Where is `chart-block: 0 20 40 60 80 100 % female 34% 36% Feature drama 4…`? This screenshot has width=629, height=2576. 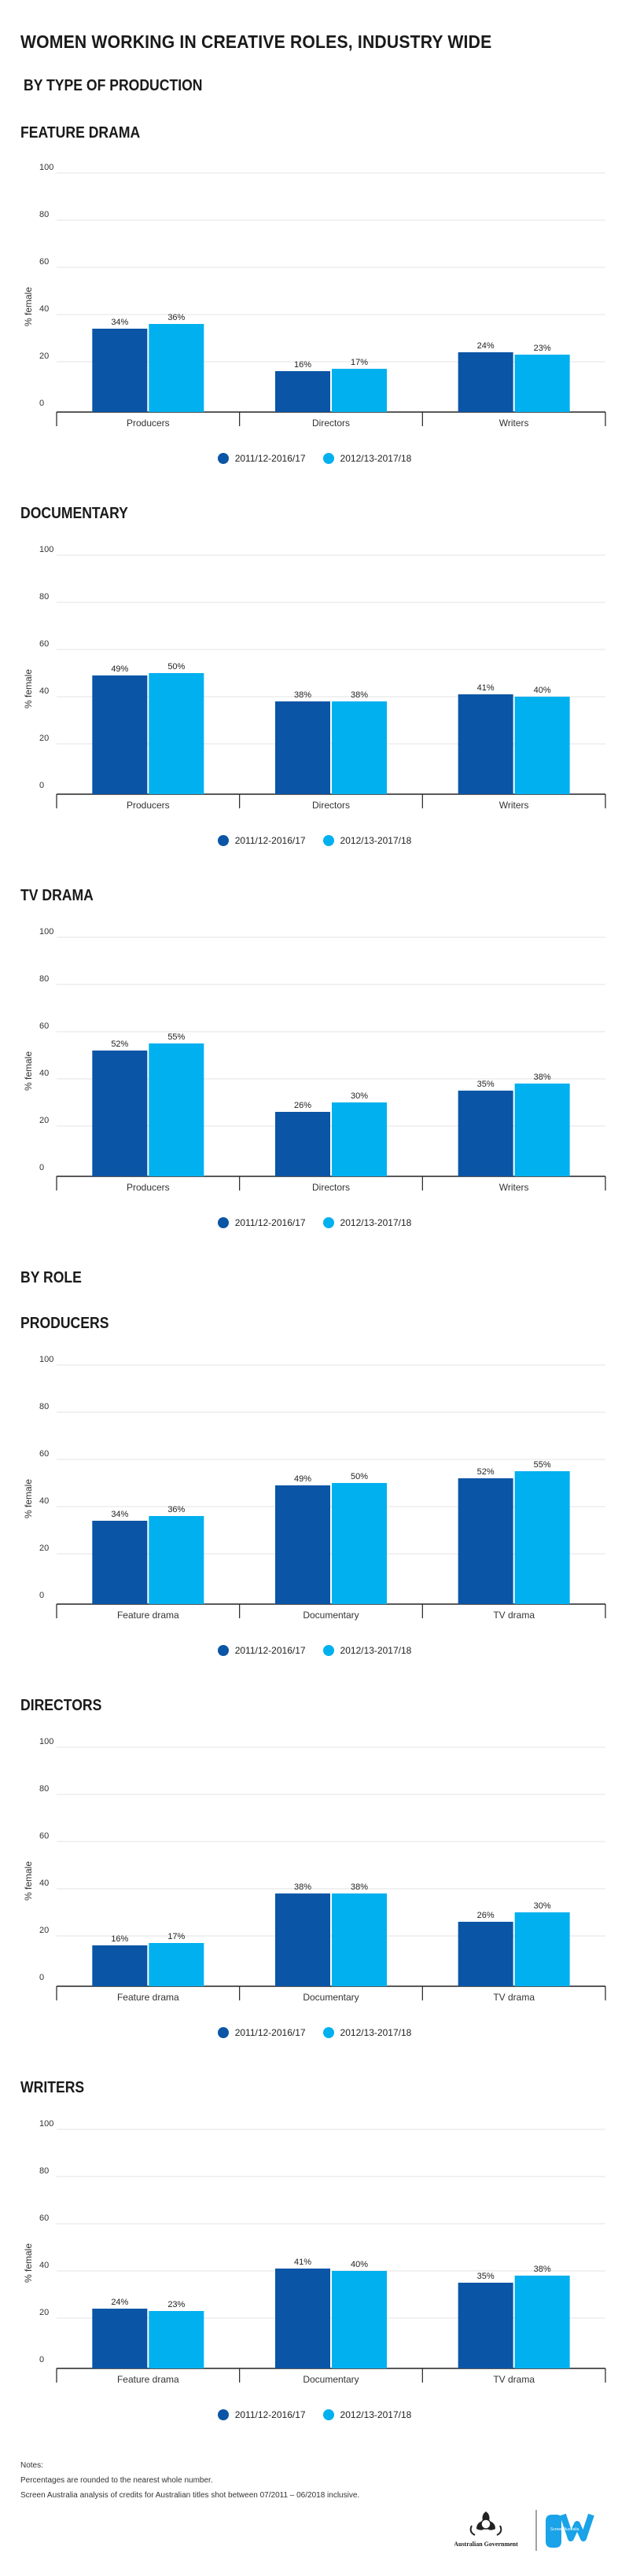
chart-block: 0 20 40 60 80 100 % female 34% 36% Feature drama 4… is located at coordinates (314, 1515).